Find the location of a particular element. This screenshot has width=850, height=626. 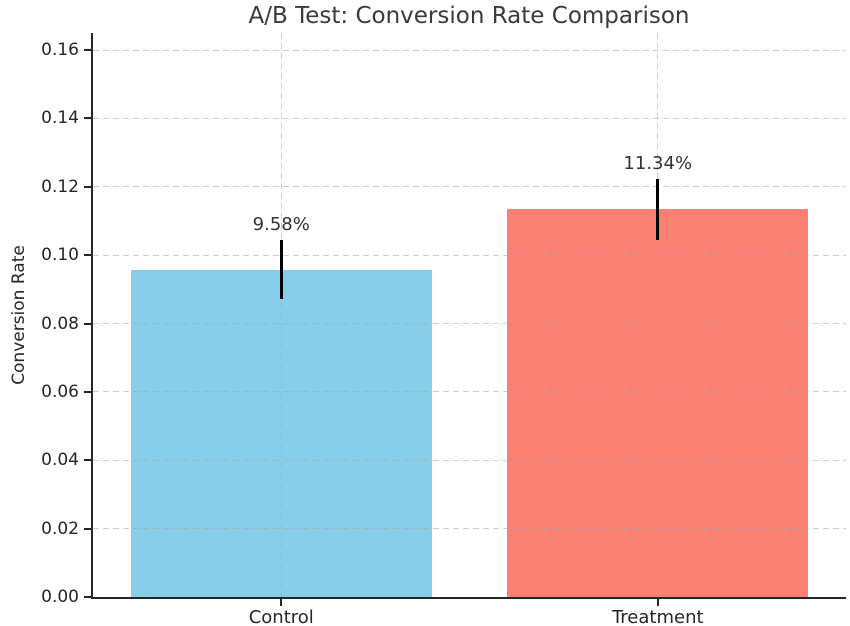

y-tick-label: 0.06 is located at coordinates (60, 391).